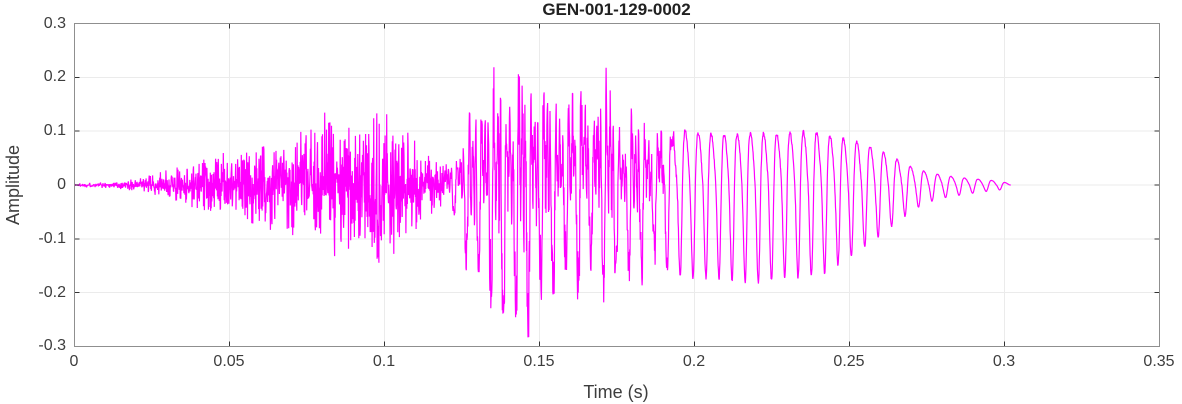 The height and width of the screenshot is (404, 1182). What do you see at coordinates (1159, 361) in the screenshot?
I see `x-tick-label-035: 0.35` at bounding box center [1159, 361].